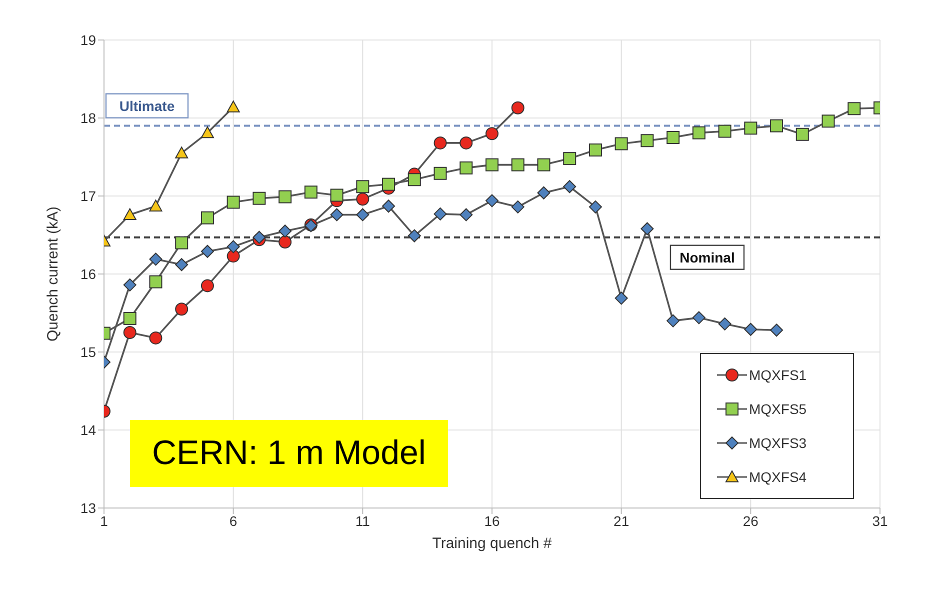 Image resolution: width=936 pixels, height=589 pixels. What do you see at coordinates (778, 409) in the screenshot?
I see `legend-label: MQXFS5` at bounding box center [778, 409].